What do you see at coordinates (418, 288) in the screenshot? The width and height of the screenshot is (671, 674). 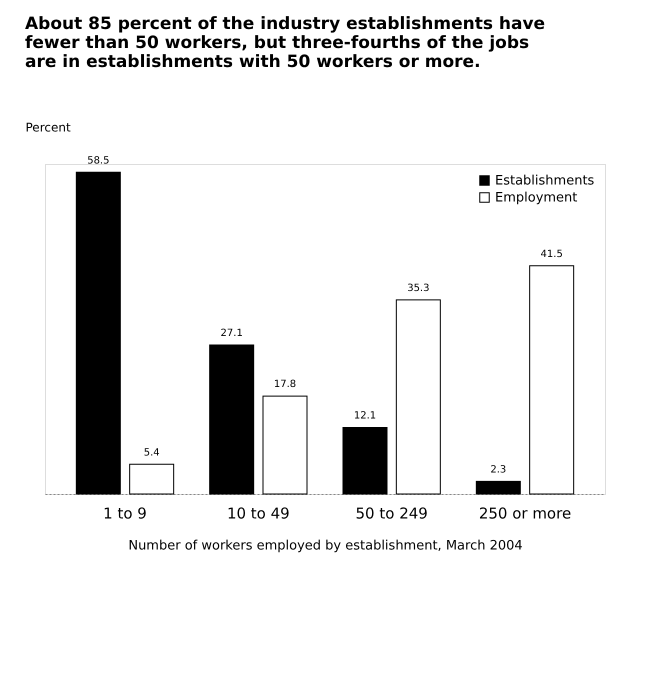 I see `data-label: 35.3` at bounding box center [418, 288].